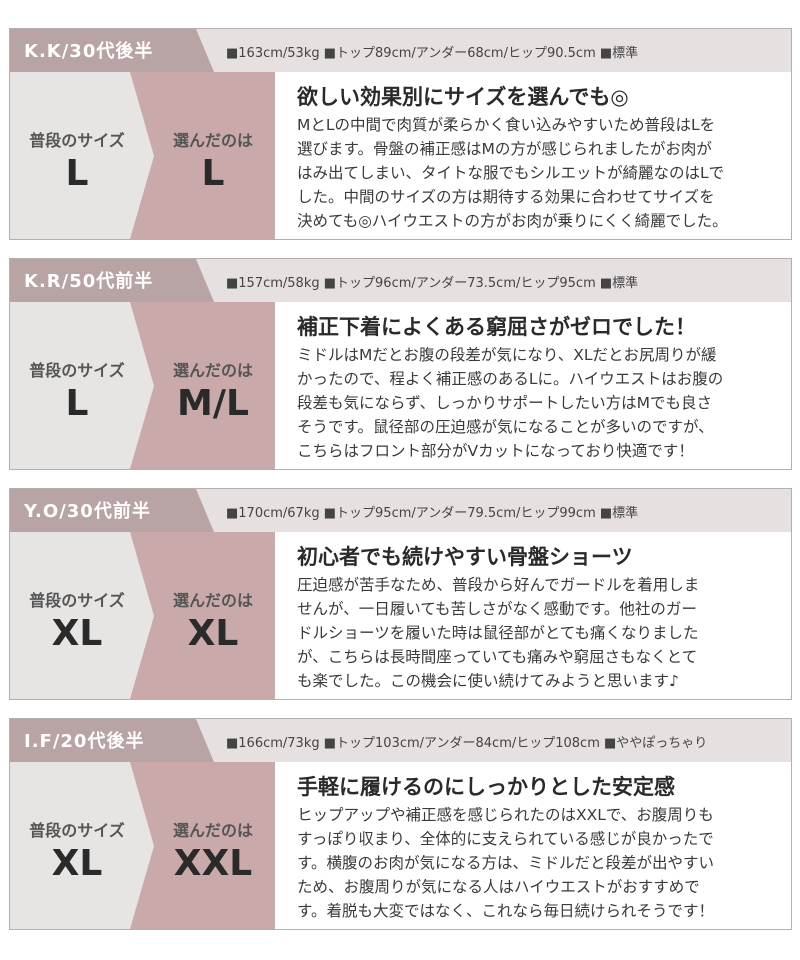 This screenshot has height=960, width=800. What do you see at coordinates (498, 887) in the screenshot?
I see `review-text: ため、お腹周りが気になる人はハイウエストがおすすめで` at bounding box center [498, 887].